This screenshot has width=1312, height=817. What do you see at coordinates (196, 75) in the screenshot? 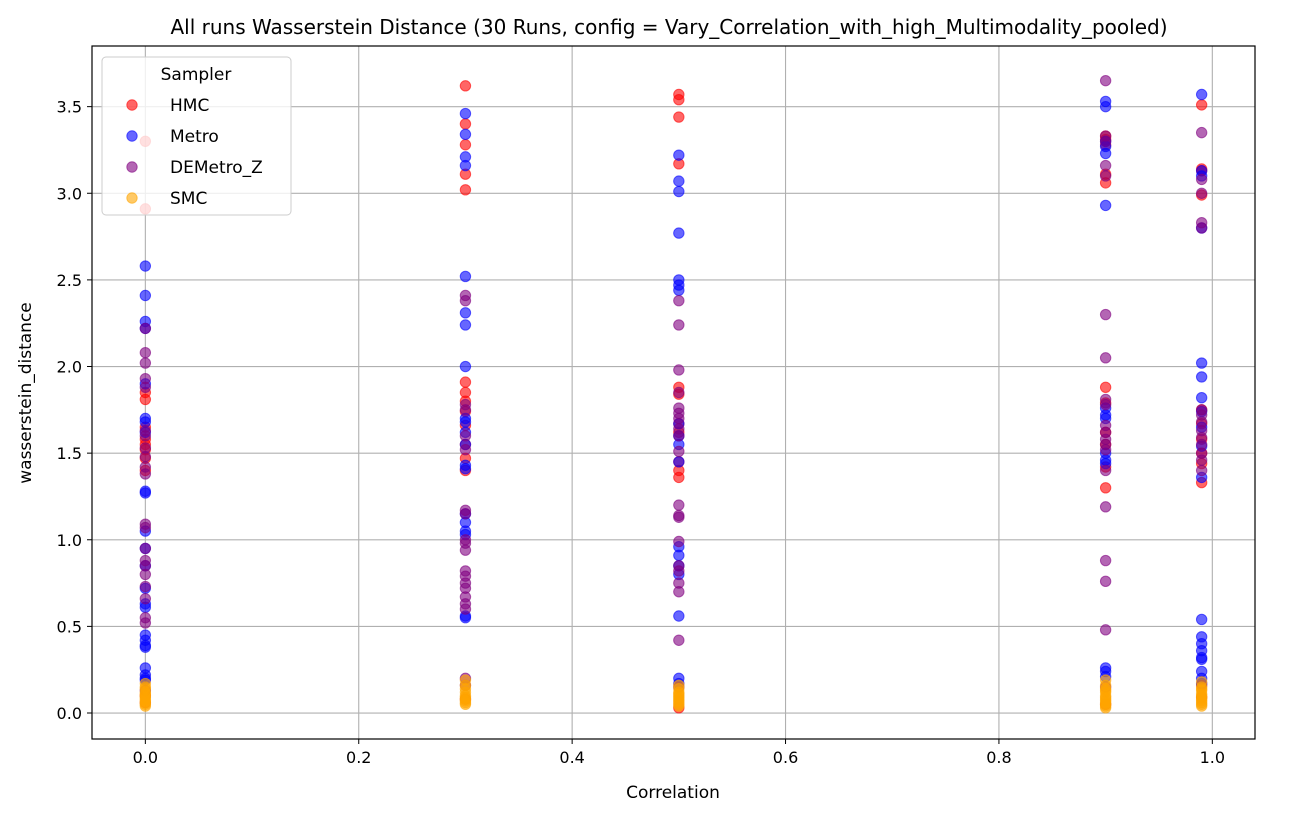
I see `legend-title: Sampler` at bounding box center [196, 75].